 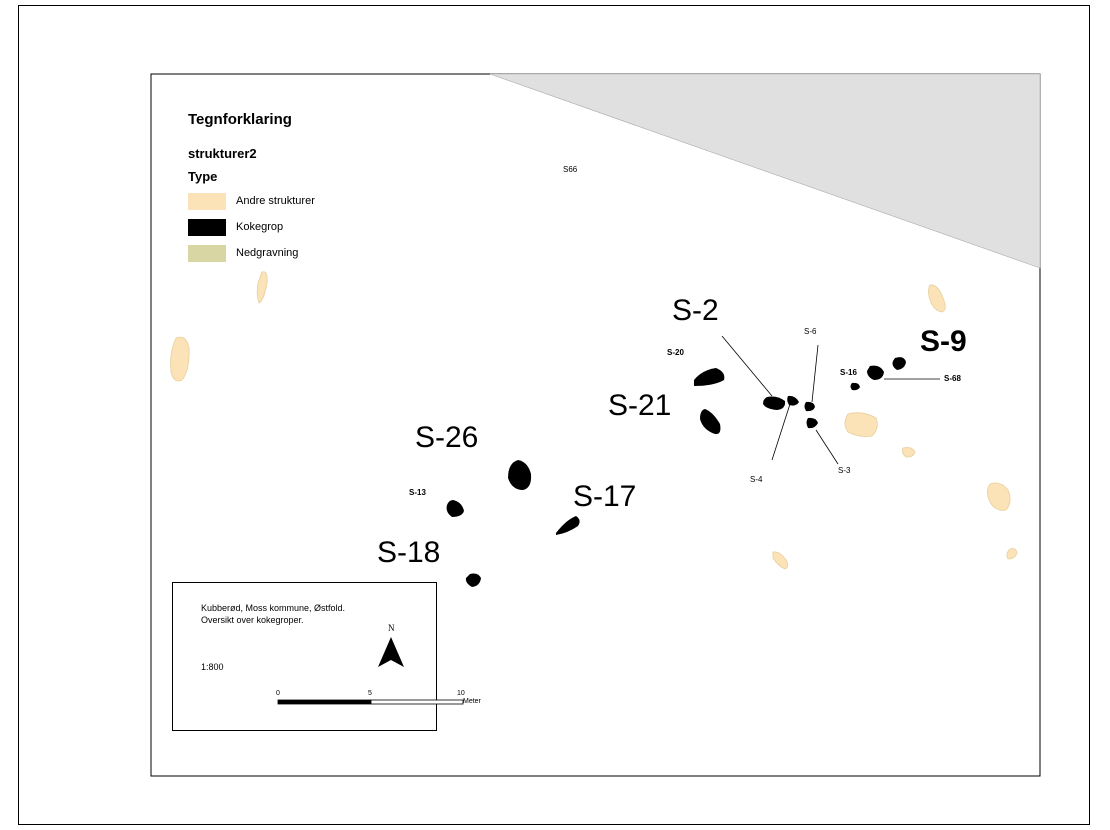 What do you see at coordinates (222, 153) in the screenshot?
I see `legend-layer-name: strukturer2` at bounding box center [222, 153].